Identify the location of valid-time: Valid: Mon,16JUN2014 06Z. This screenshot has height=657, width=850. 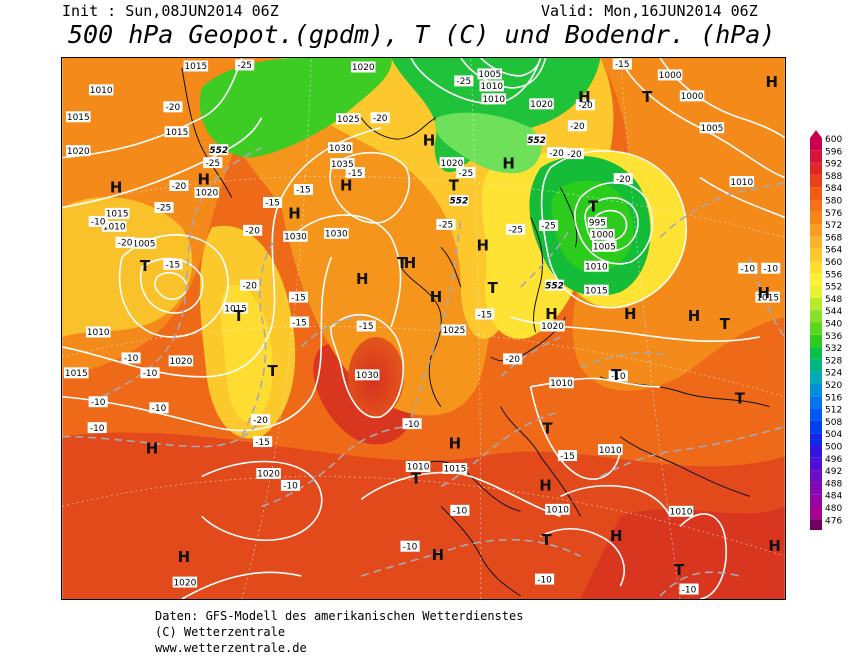
(649, 11).